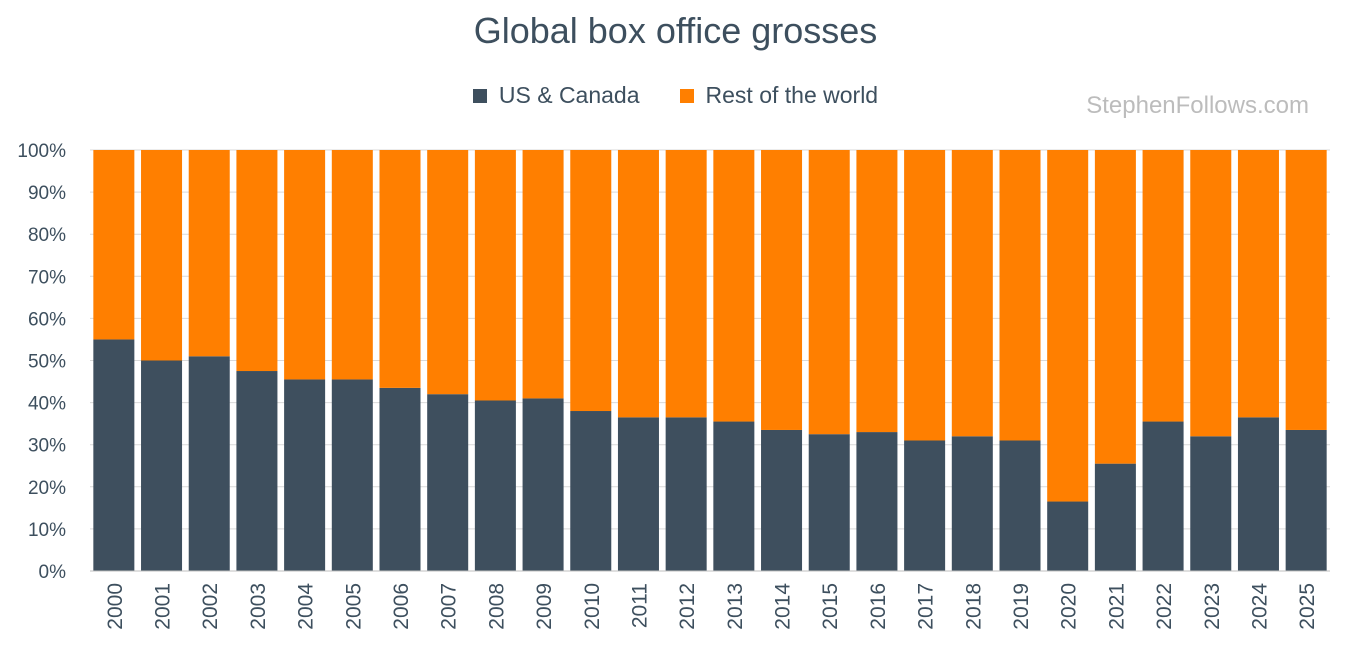 The width and height of the screenshot is (1351, 664). What do you see at coordinates (479, 95) in the screenshot?
I see `legend-swatch-us-canada` at bounding box center [479, 95].